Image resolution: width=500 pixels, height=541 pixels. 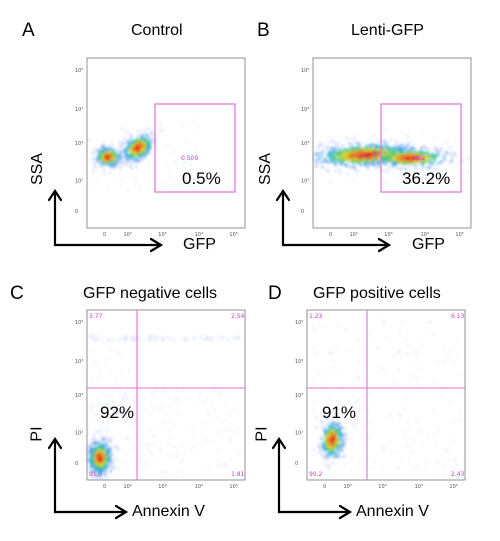 What do you see at coordinates (305, 110) in the screenshot?
I see `panel-b-y-tick: 10⁴` at bounding box center [305, 110].